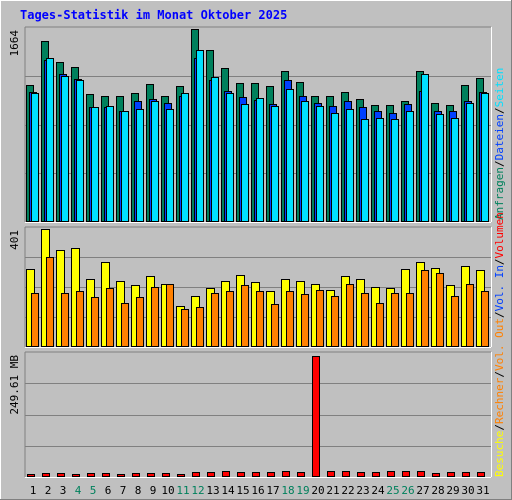 The height and width of the screenshot is (500, 512). Describe the element at coordinates (499, 454) in the screenshot. I see `legend-visits-volume-entry: Besuche` at that location.